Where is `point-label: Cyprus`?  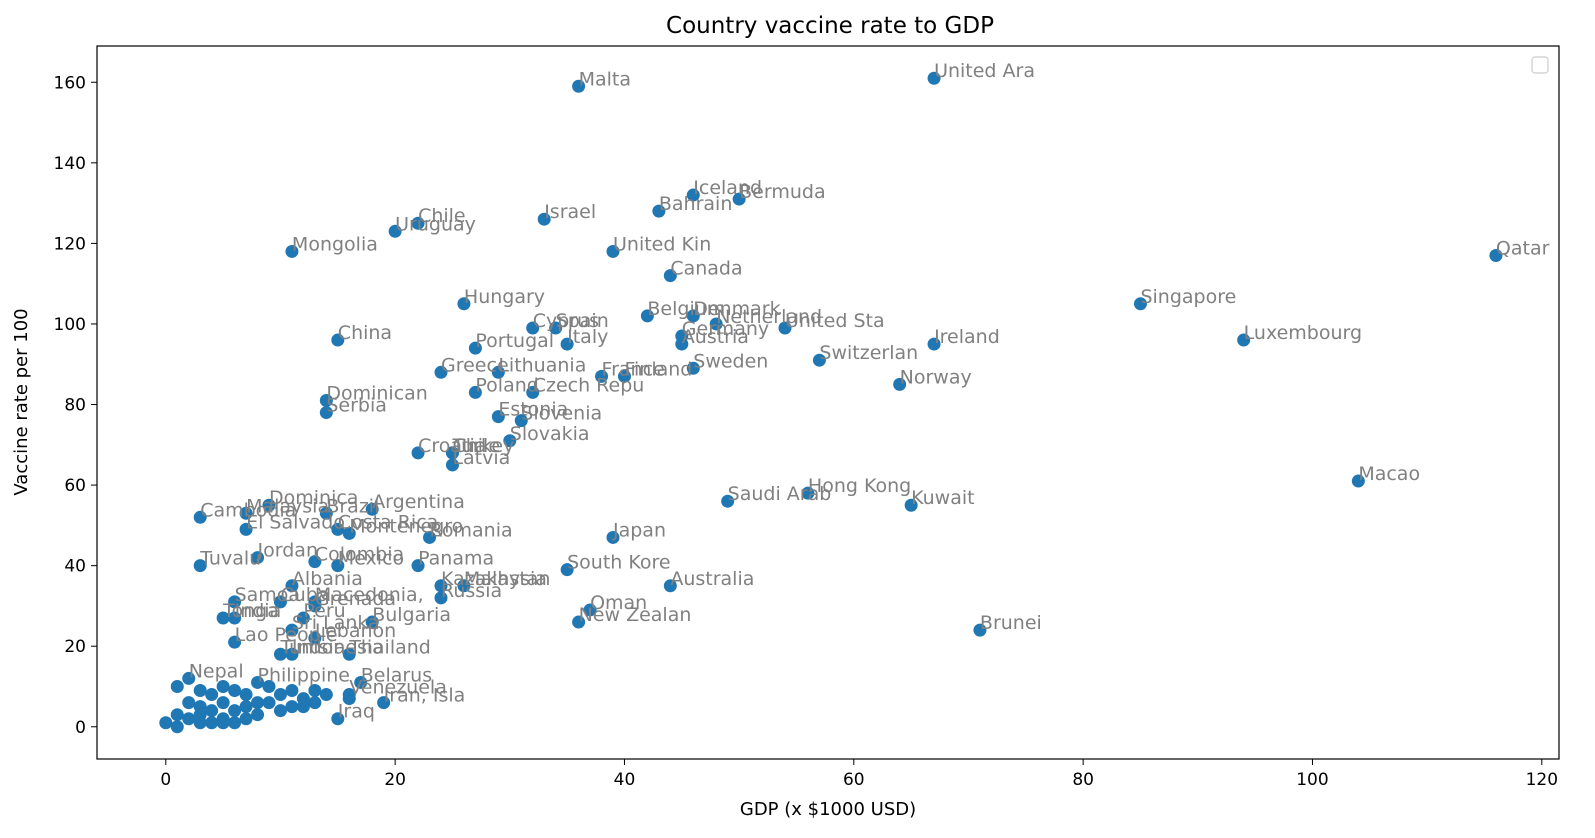
point-label: Cyprus is located at coordinates (566, 321).